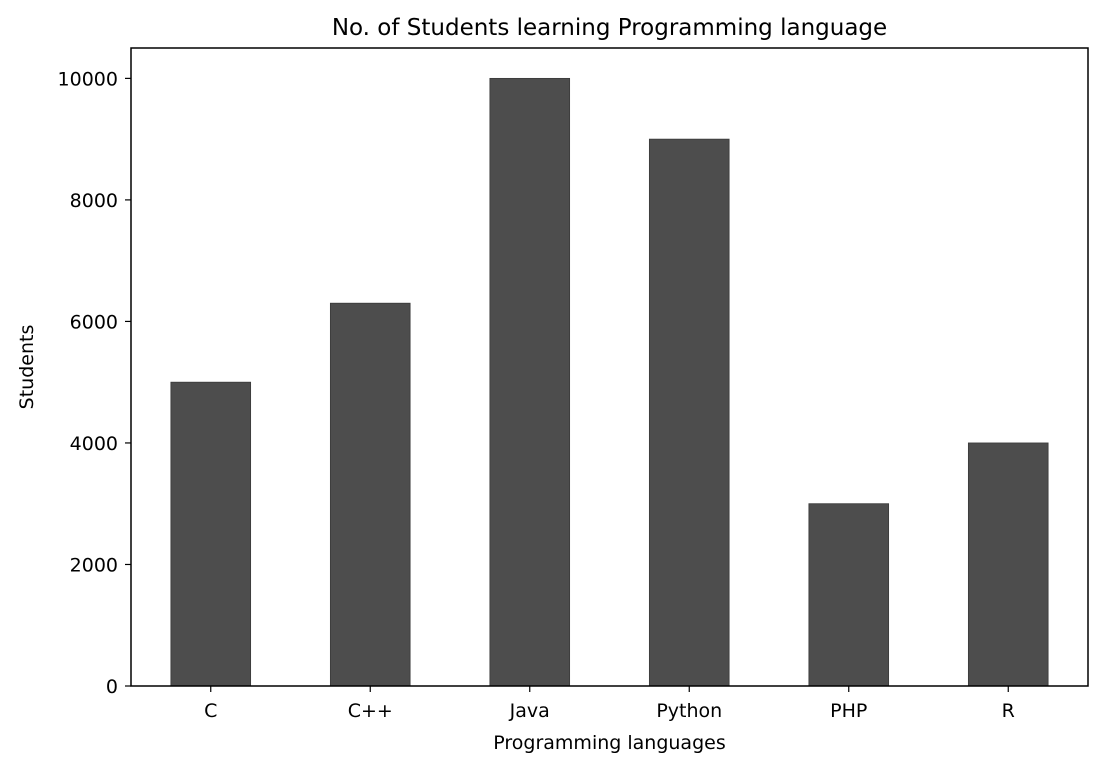 This screenshot has height=773, width=1104. Describe the element at coordinates (94, 444) in the screenshot. I see `y-tick-label: 4000` at that location.